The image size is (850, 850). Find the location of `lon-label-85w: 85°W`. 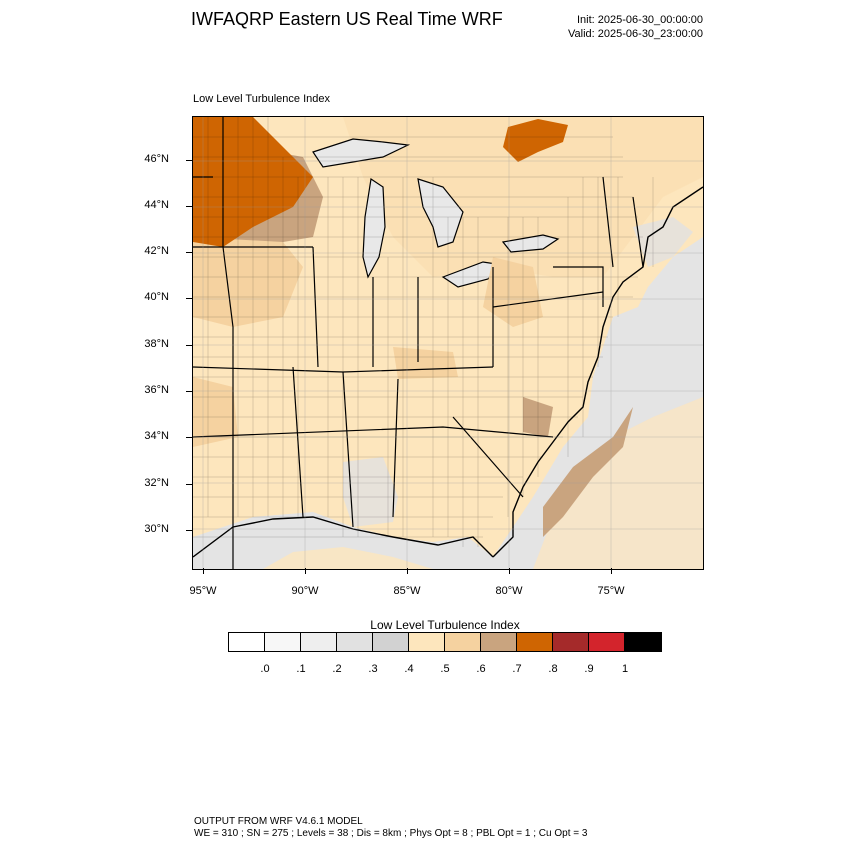

lon-label-85w: 85°W is located at coordinates (407, 591).